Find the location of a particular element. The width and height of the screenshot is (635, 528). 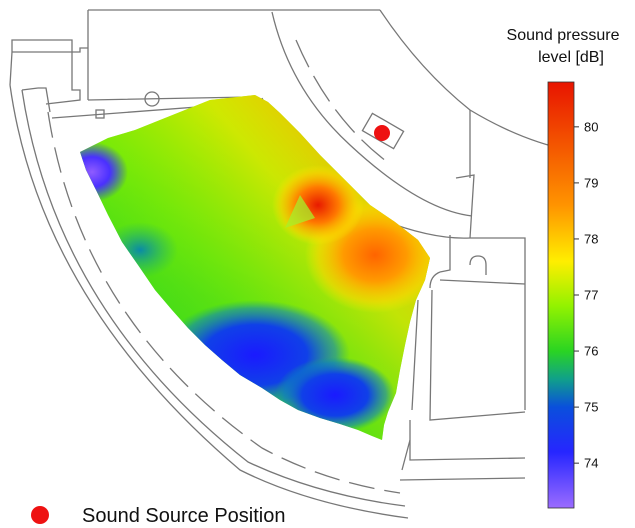

right-door-arcs is located at coordinates (421, 371).